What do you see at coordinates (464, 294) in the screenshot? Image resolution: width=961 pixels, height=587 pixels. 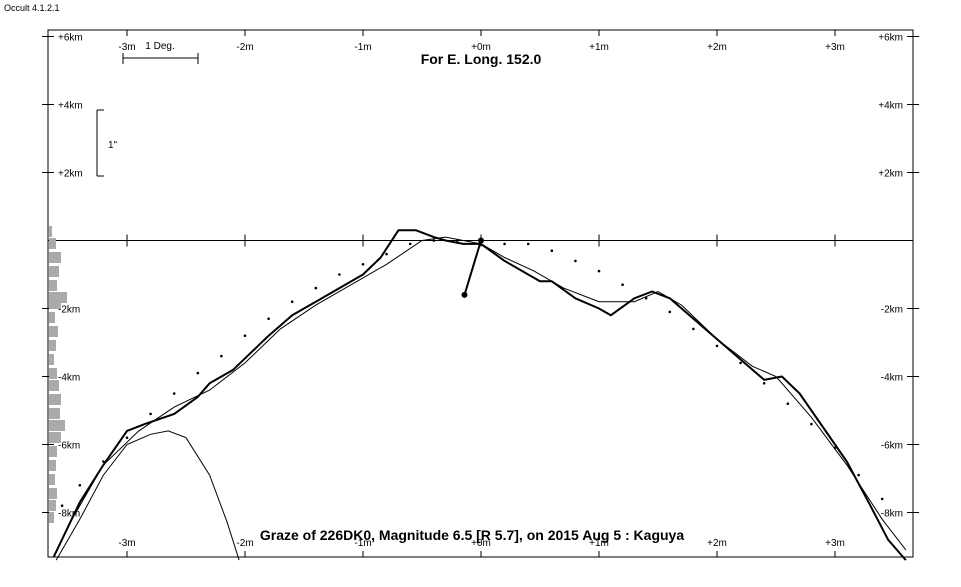 I see `observer-marker-end` at bounding box center [464, 294].